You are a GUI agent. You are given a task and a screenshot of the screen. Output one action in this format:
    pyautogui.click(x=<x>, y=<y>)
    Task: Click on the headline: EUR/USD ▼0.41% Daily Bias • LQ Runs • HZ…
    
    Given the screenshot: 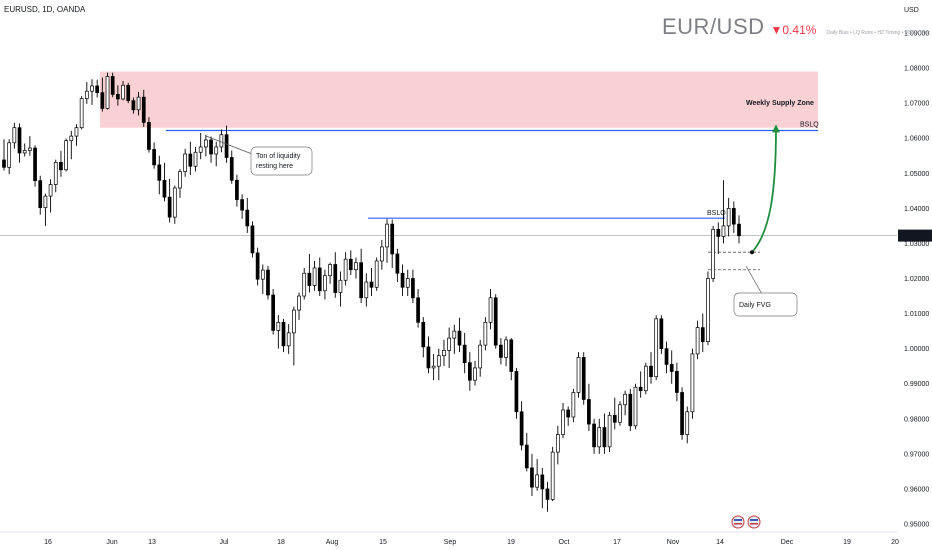 What is the action you would take?
    pyautogui.click(x=796, y=27)
    